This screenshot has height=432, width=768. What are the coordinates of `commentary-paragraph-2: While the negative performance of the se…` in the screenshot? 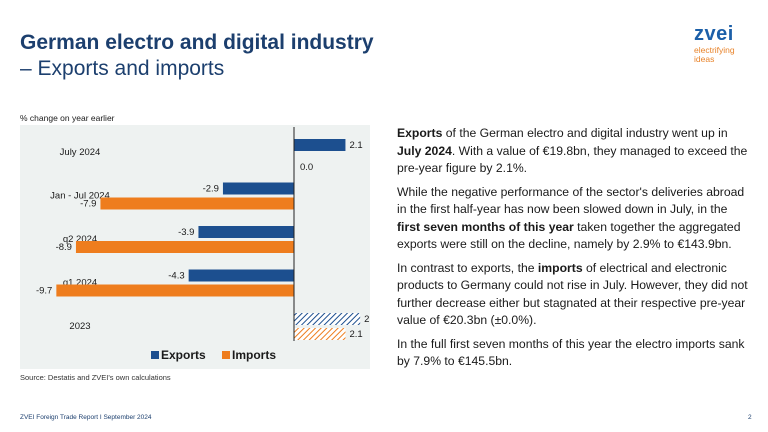 It's located at (573, 219).